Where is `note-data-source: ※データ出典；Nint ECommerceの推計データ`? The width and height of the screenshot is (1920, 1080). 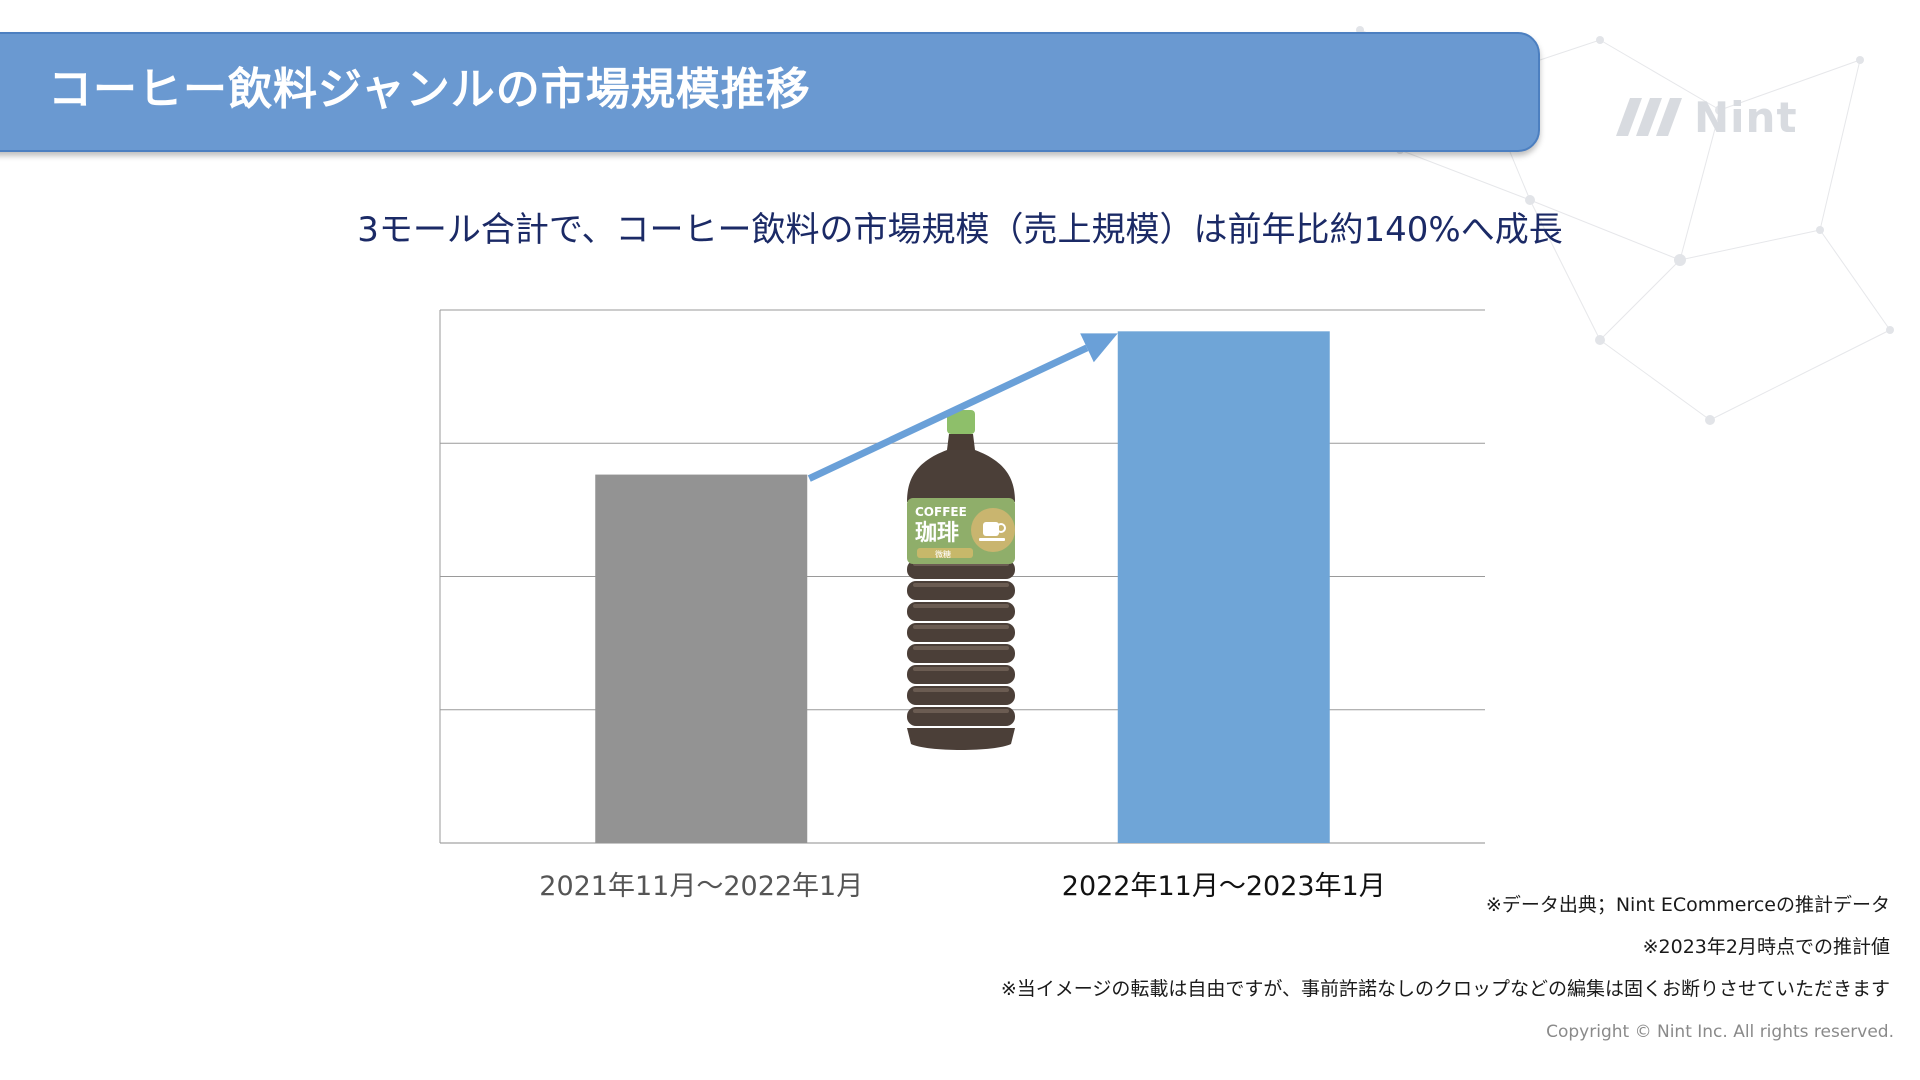 note-data-source: ※データ出典；Nint ECommerceの推計データ is located at coordinates (1687, 905).